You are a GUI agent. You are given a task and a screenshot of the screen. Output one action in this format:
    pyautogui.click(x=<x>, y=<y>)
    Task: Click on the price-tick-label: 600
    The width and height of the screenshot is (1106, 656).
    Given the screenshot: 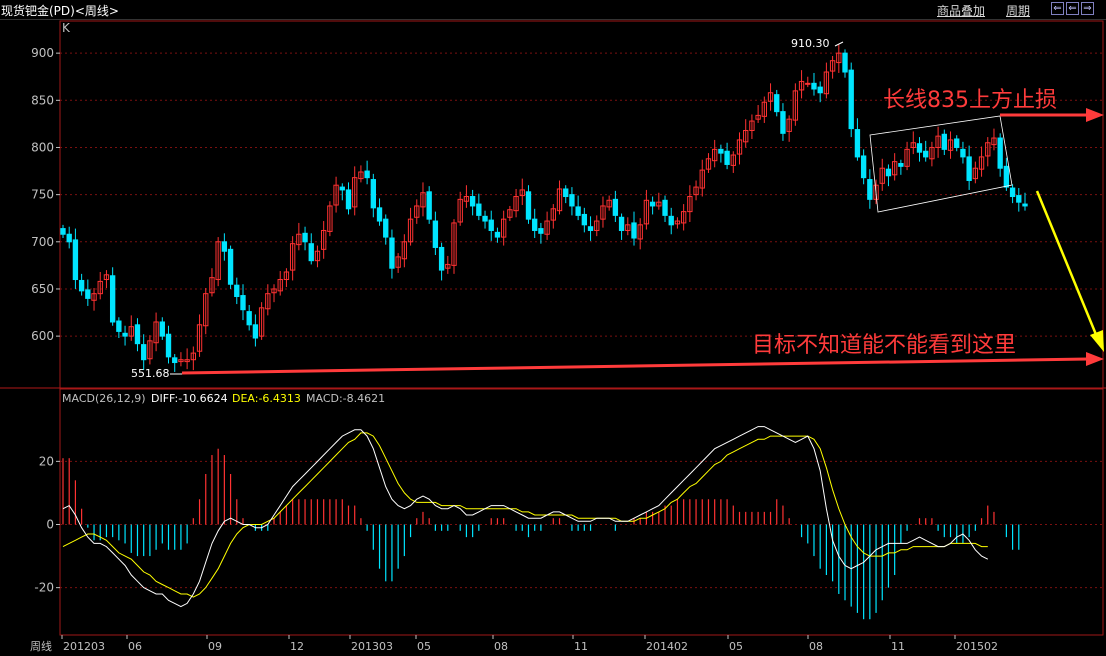 What is the action you would take?
    pyautogui.click(x=42, y=336)
    